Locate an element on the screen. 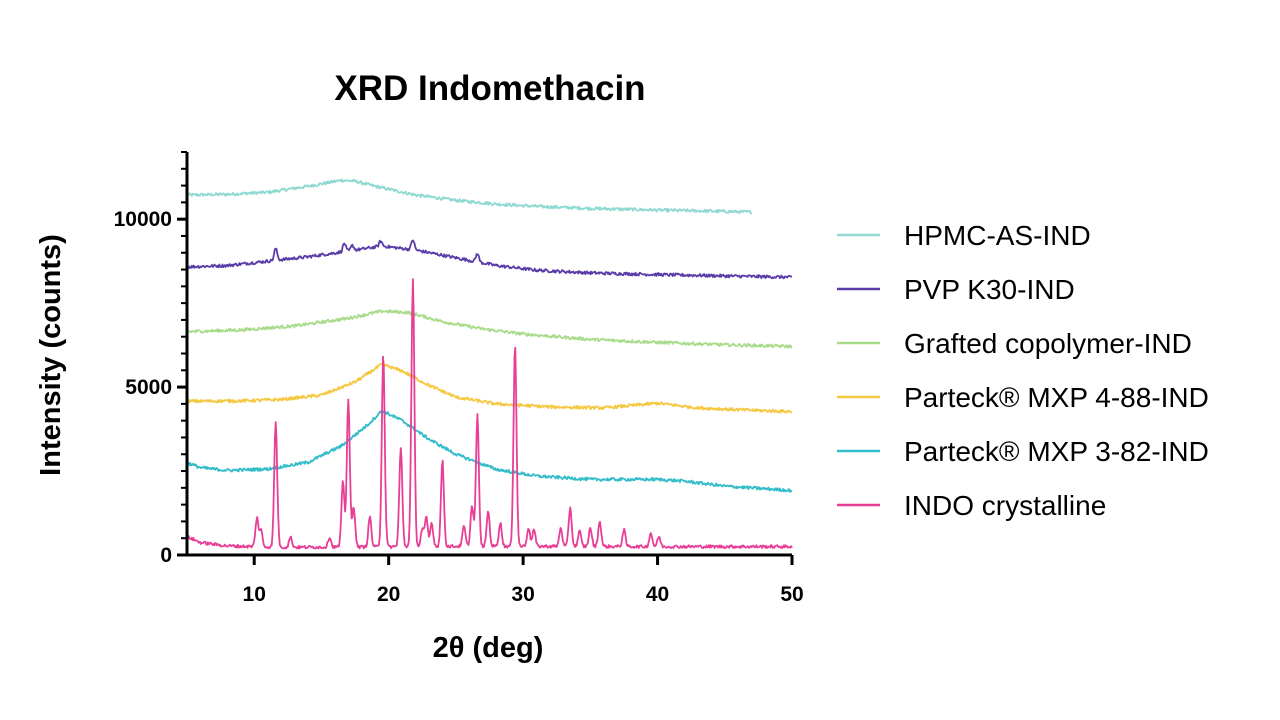 Image resolution: width=1280 pixels, height=720 pixels. chart-title: XRD Indomethacin is located at coordinates (489, 88).